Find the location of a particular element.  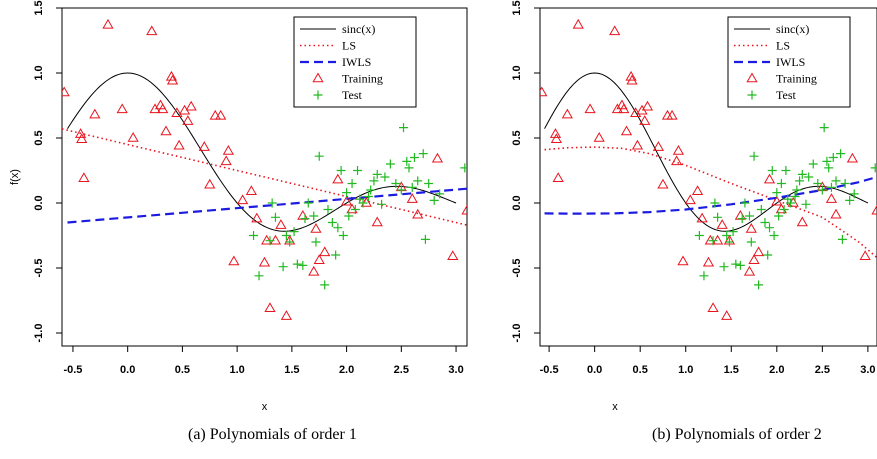

y-tick-label: 0.5 is located at coordinates (517, 137).